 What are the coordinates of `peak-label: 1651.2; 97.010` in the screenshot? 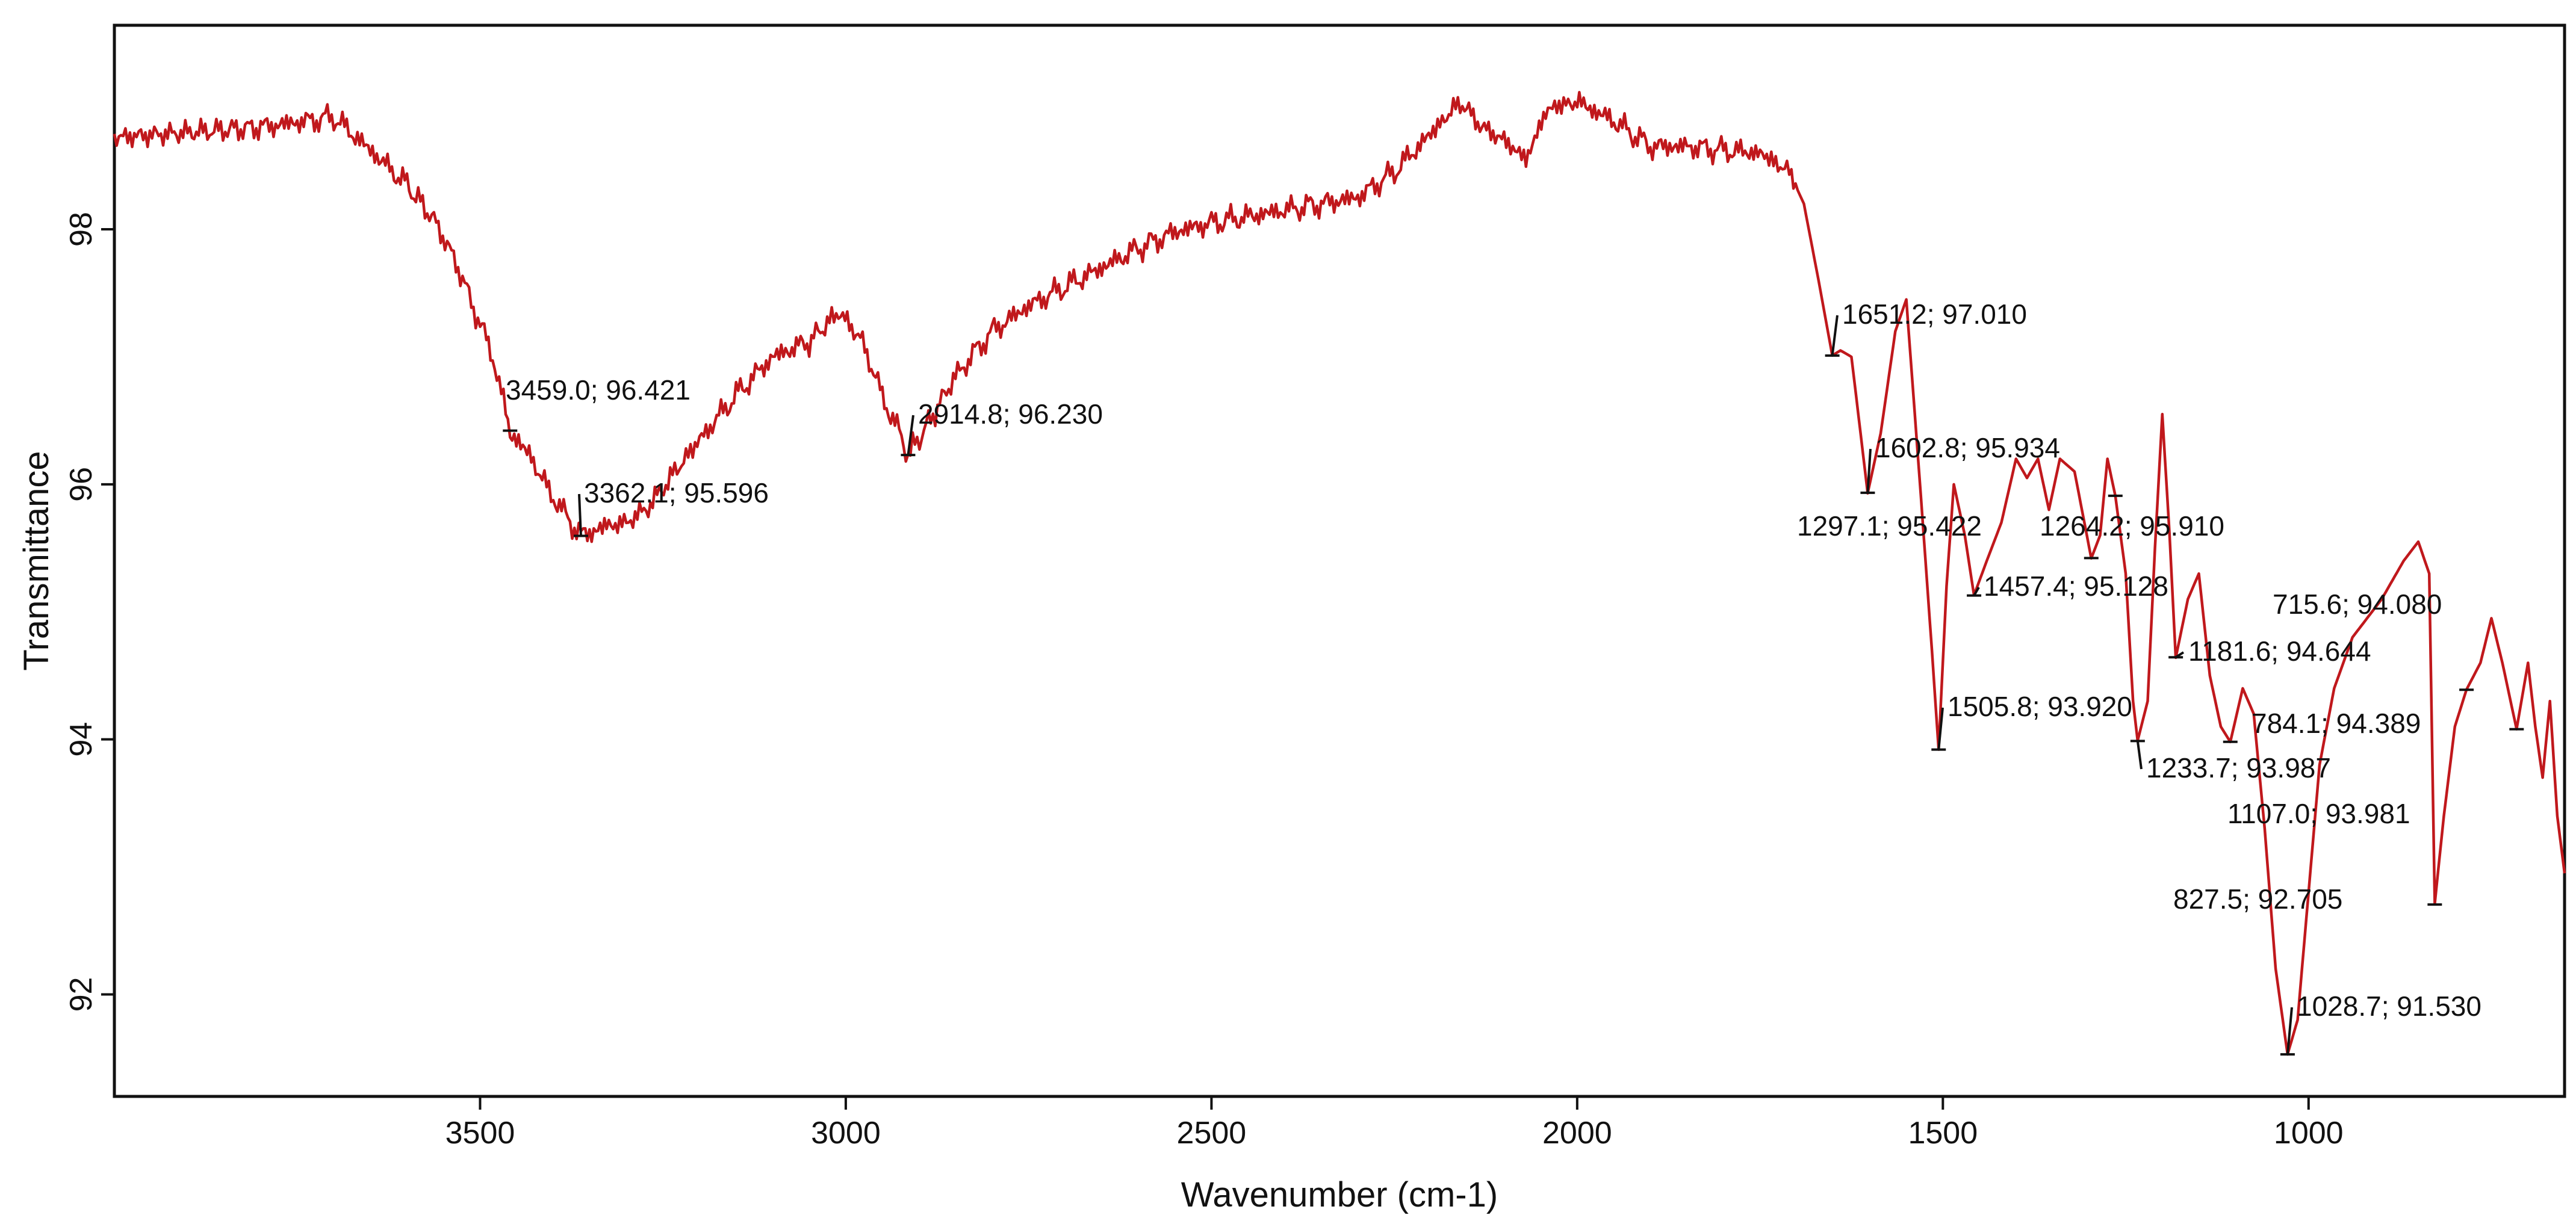 It's located at (1934, 314).